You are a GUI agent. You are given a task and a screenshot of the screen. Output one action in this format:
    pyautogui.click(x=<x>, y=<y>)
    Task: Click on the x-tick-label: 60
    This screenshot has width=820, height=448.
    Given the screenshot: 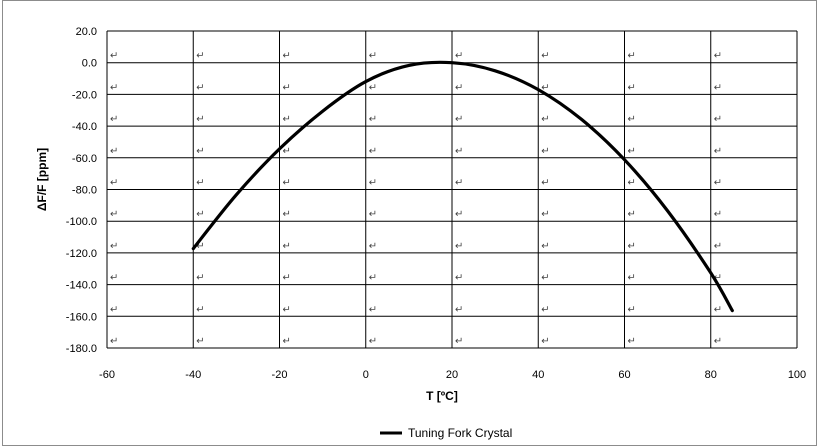 What is the action you would take?
    pyautogui.click(x=624, y=375)
    